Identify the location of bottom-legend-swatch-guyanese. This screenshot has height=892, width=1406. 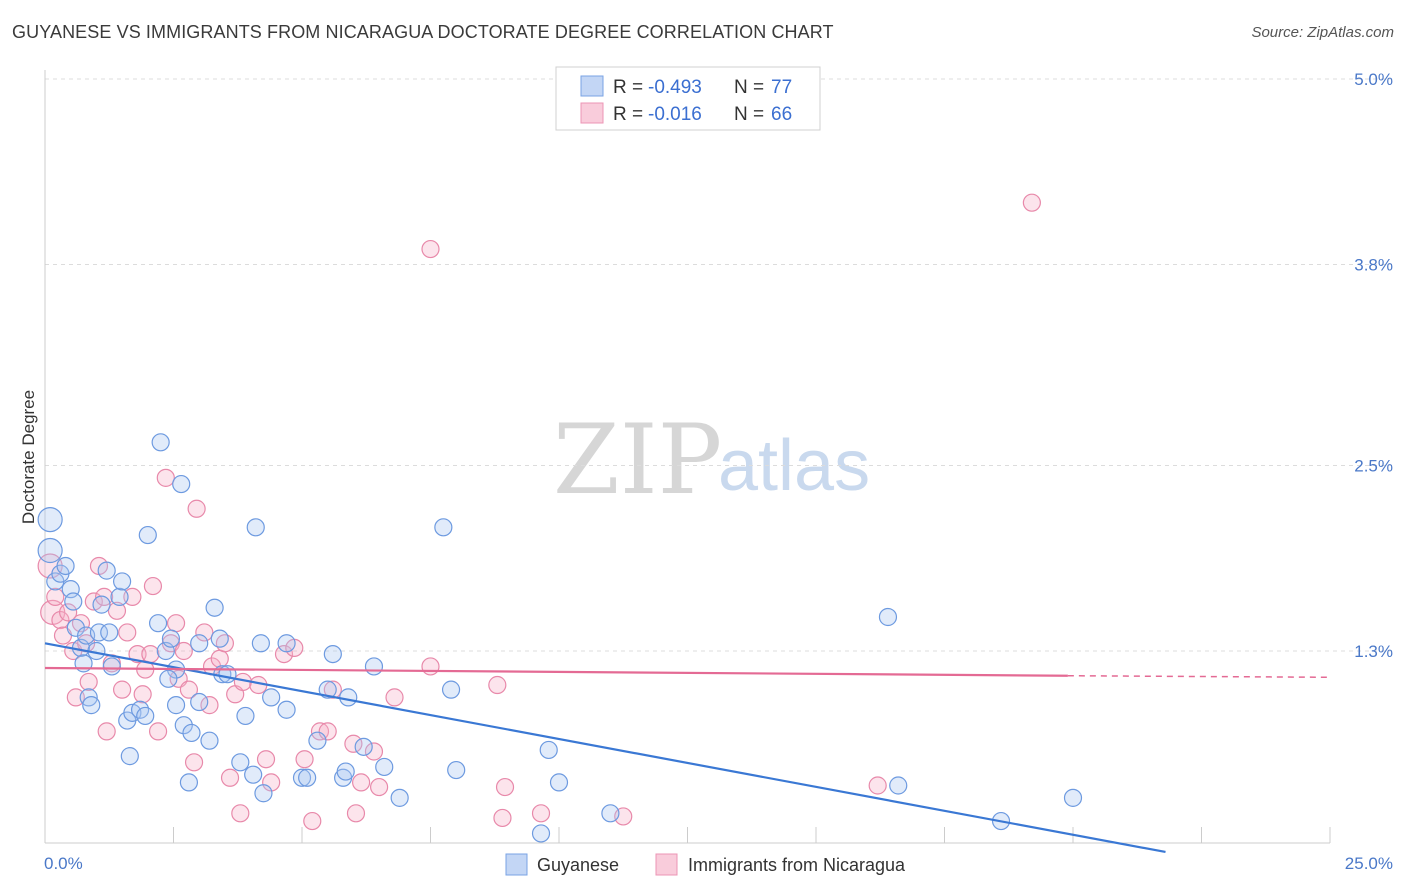
(516, 864).